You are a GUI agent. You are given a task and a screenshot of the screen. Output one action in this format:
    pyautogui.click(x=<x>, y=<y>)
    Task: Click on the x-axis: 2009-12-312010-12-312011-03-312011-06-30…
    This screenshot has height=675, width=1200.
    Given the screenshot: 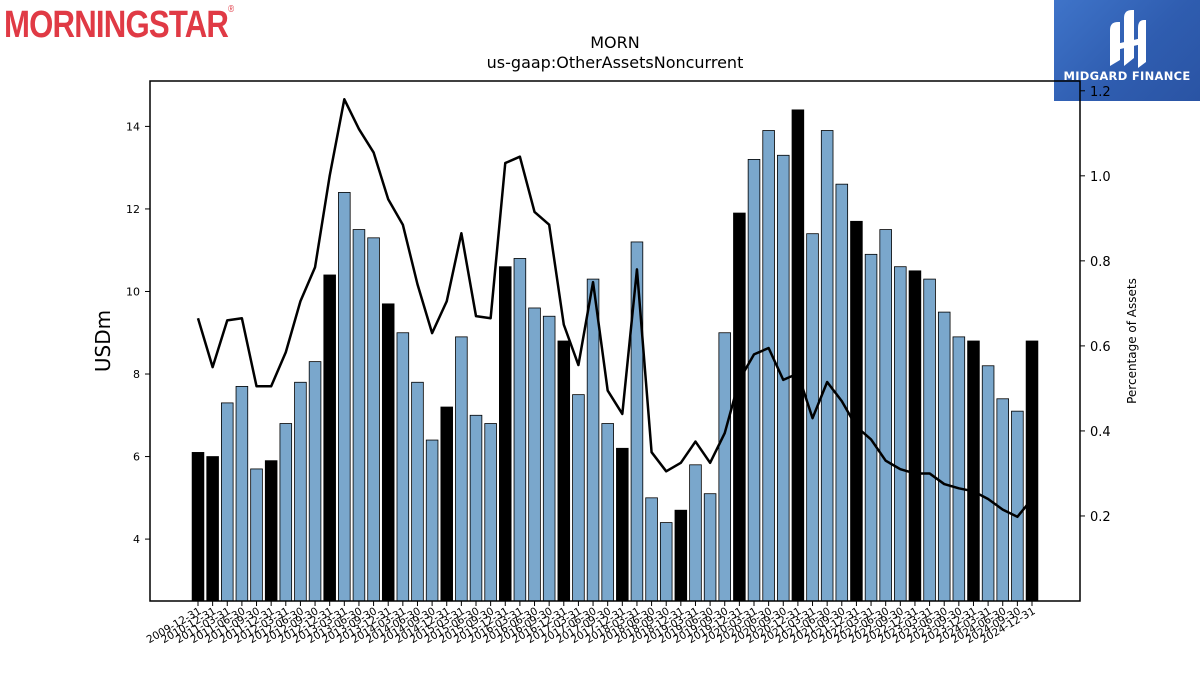 What is the action you would take?
    pyautogui.click(x=591, y=623)
    